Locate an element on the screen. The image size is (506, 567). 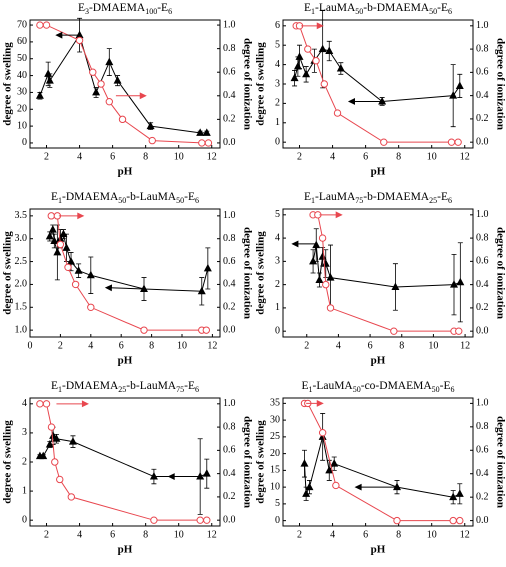
y-tick-label: 2 is located at coordinates (277, 103).